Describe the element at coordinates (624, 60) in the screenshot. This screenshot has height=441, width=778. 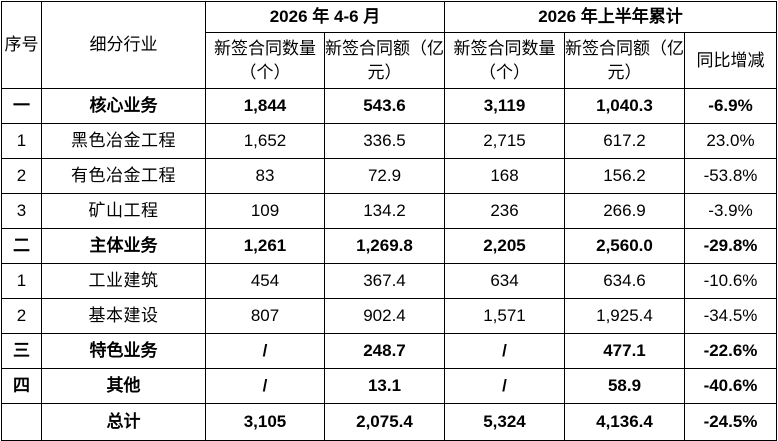
I see `header-h-amount: 新签合同额（亿元）` at that location.